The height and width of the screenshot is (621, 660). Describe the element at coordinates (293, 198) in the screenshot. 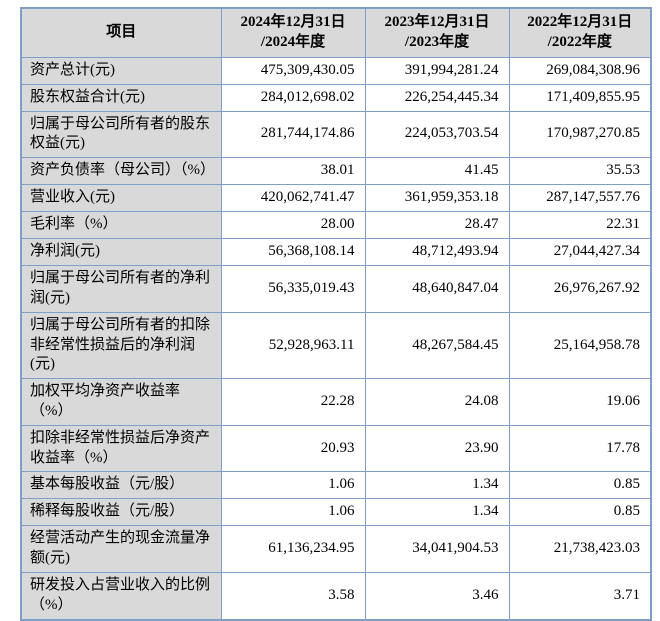

I see `value-2024: 420,062,741.47` at that location.